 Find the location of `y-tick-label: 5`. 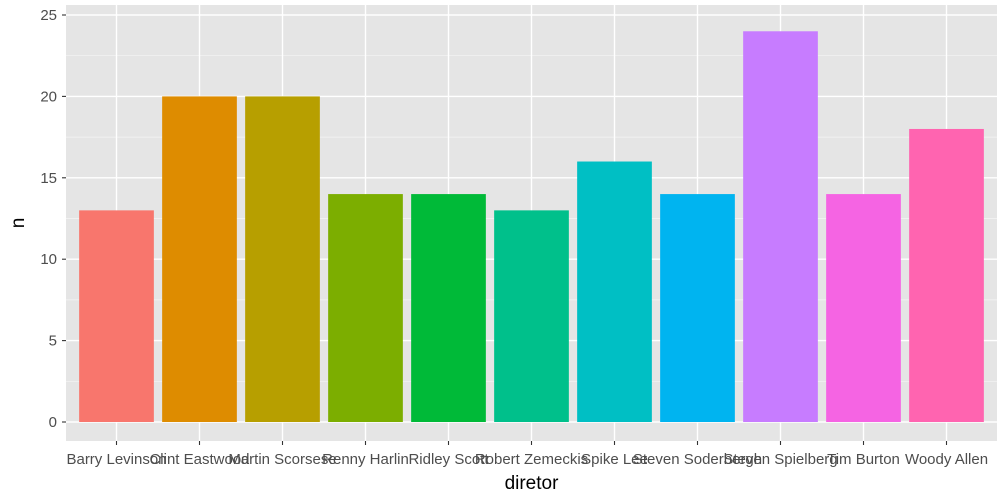

y-tick-label: 5 is located at coordinates (53, 341).